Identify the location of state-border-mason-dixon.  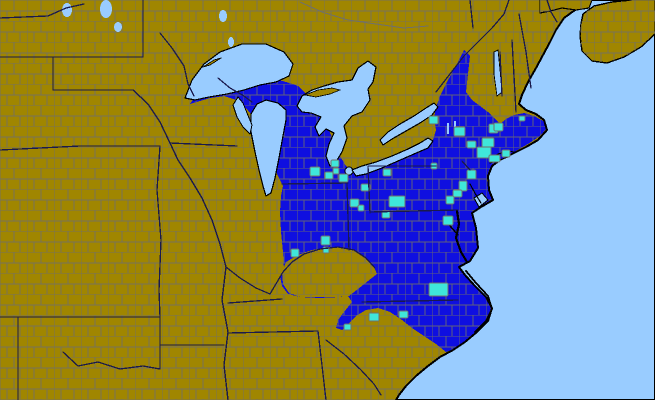
(414, 211).